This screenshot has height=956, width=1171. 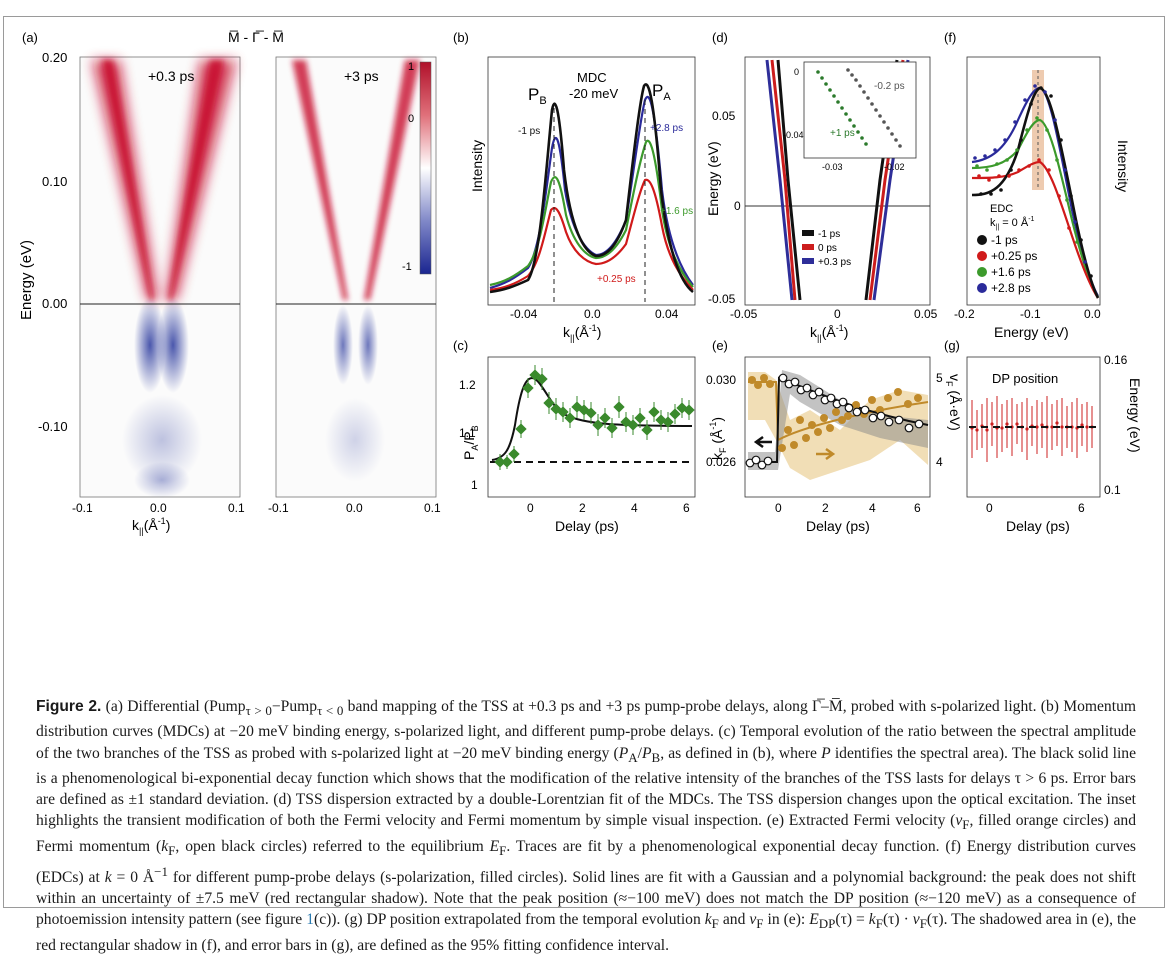 I want to click on dispersion-0ps, so click(x=783, y=180).